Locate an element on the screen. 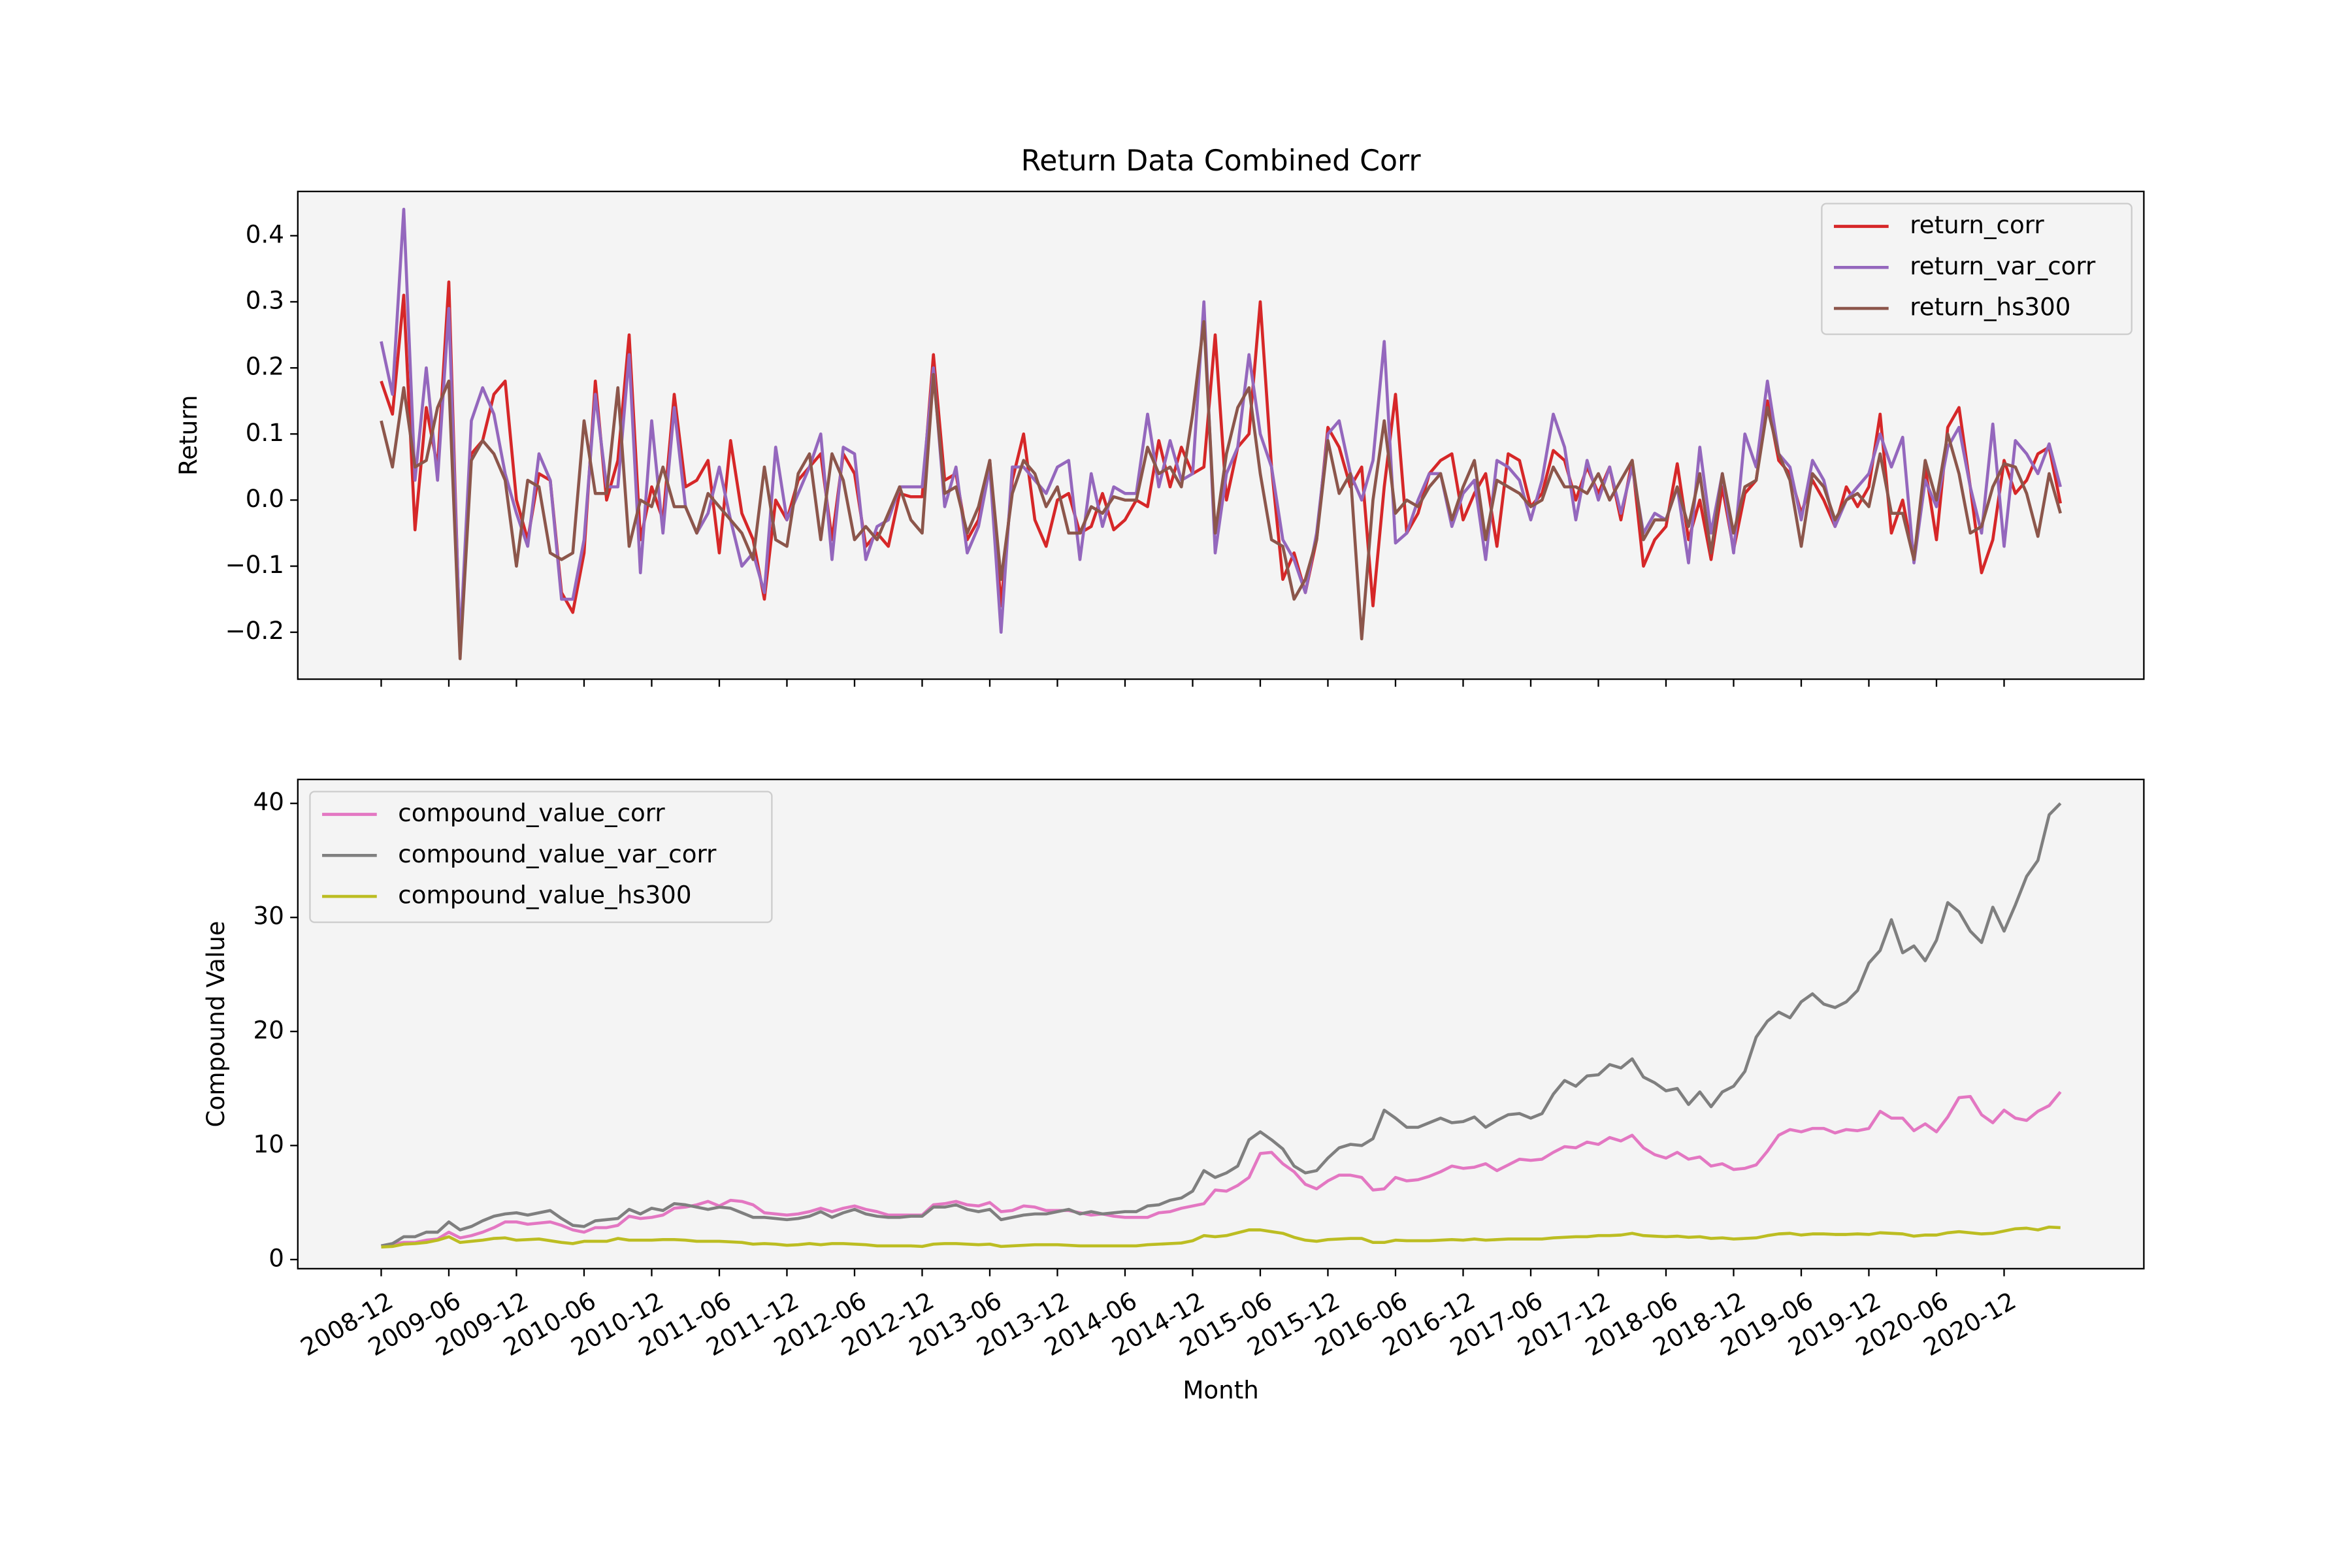 The width and height of the screenshot is (2352, 1568). legend-label: compound_value_corr is located at coordinates (531, 812).